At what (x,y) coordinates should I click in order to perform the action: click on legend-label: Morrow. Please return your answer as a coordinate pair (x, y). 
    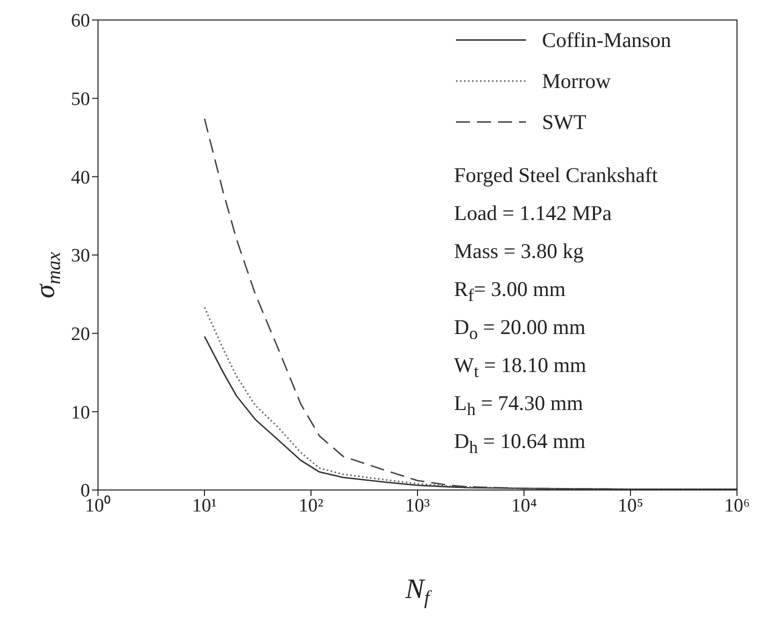
    Looking at the image, I should click on (577, 81).